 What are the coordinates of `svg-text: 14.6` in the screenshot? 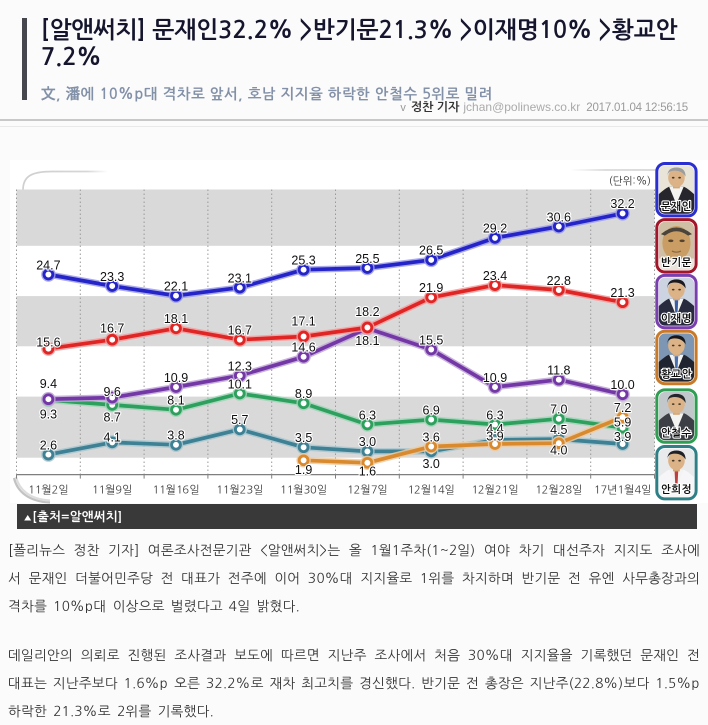 It's located at (303, 348).